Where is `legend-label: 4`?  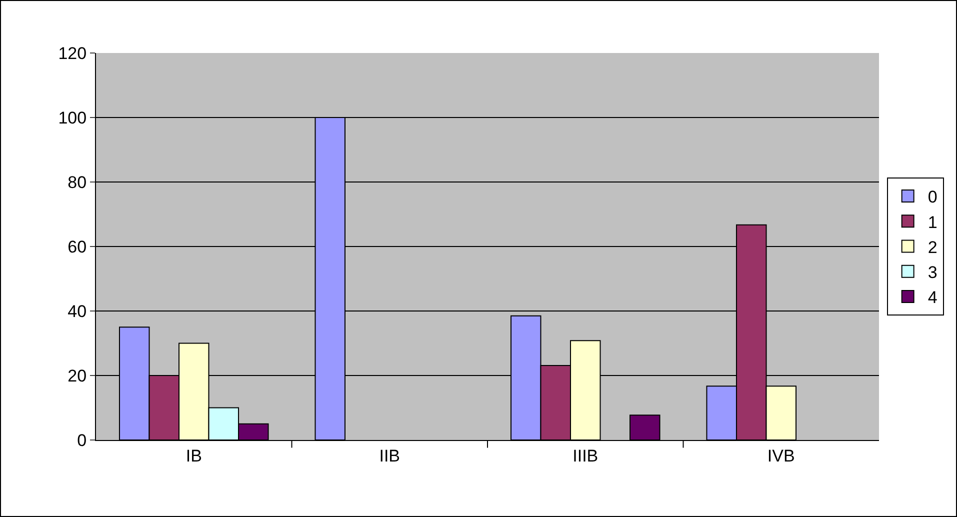 legend-label: 4 is located at coordinates (933, 298).